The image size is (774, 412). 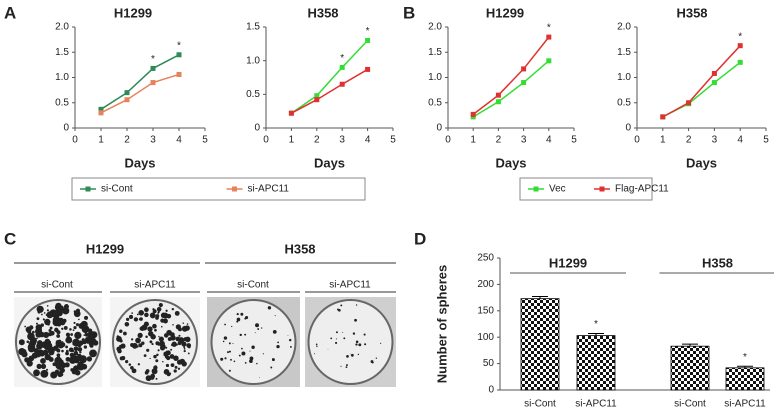 I want to click on x-tick-label: 3, so click(x=715, y=140).